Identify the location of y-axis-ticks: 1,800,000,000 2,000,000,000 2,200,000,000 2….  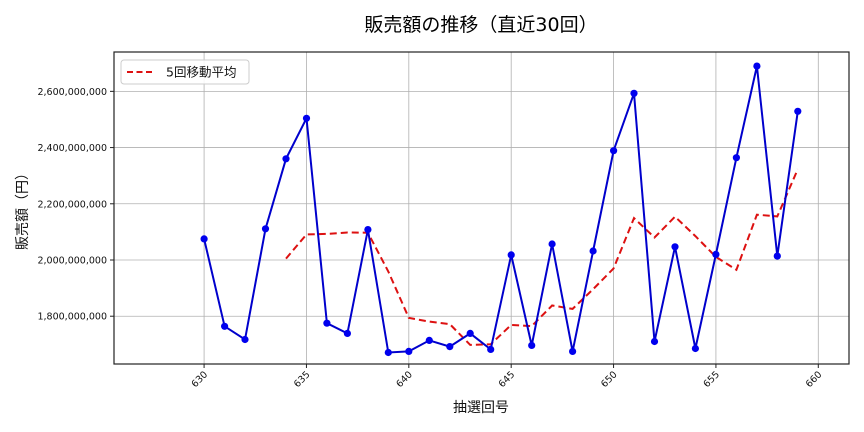
(75, 205).